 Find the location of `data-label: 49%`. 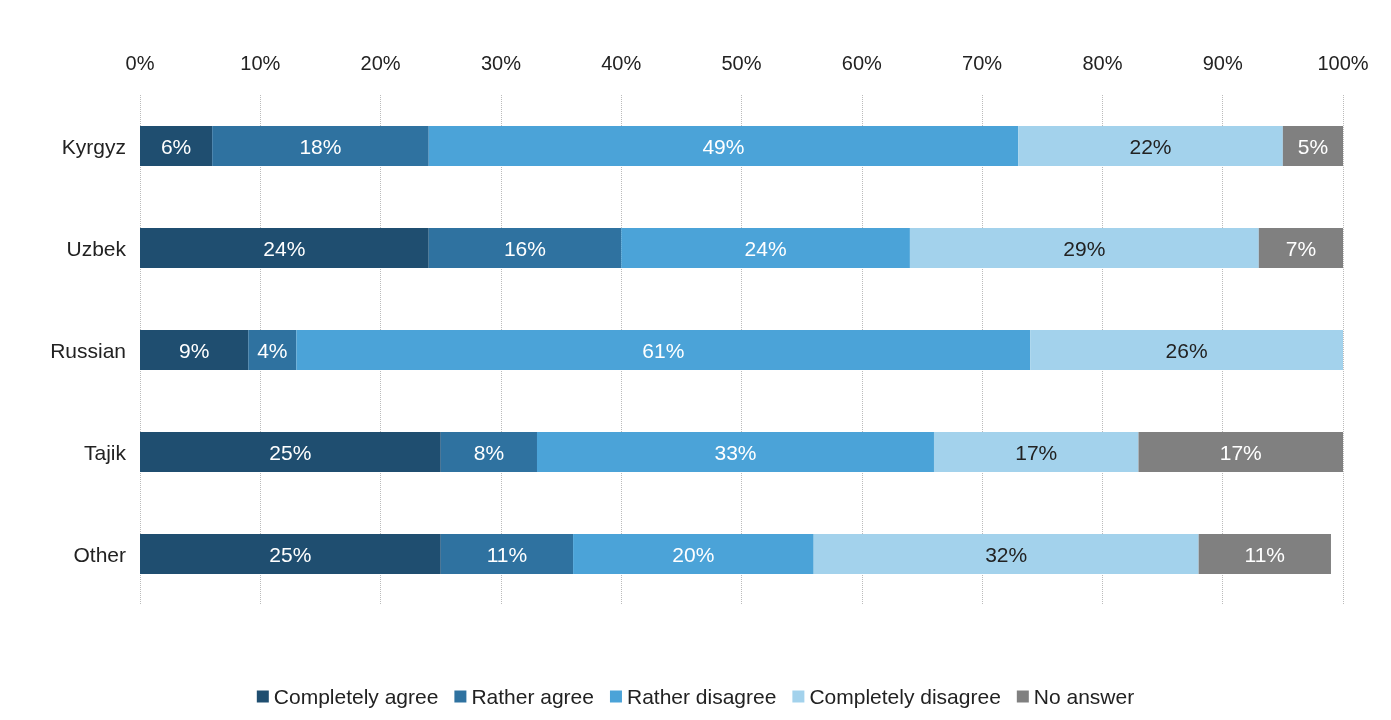

data-label: 49% is located at coordinates (723, 146).